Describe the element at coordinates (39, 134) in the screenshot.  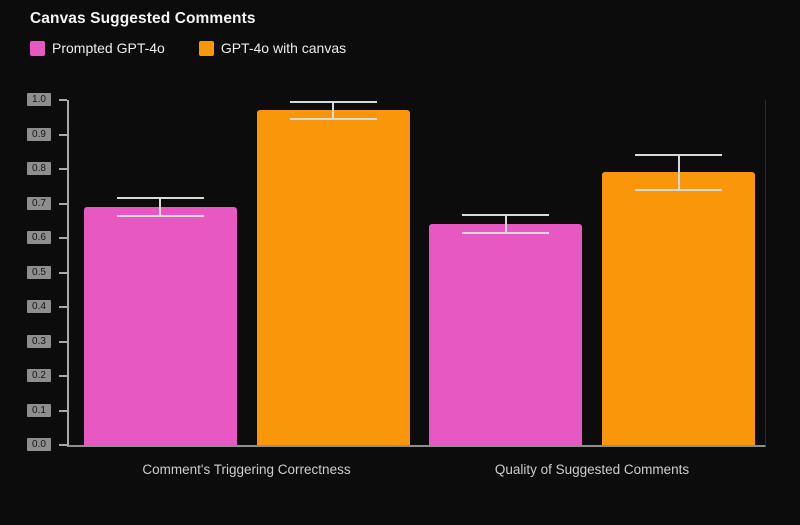
I see `y-axis-tick-label: 0.9` at that location.